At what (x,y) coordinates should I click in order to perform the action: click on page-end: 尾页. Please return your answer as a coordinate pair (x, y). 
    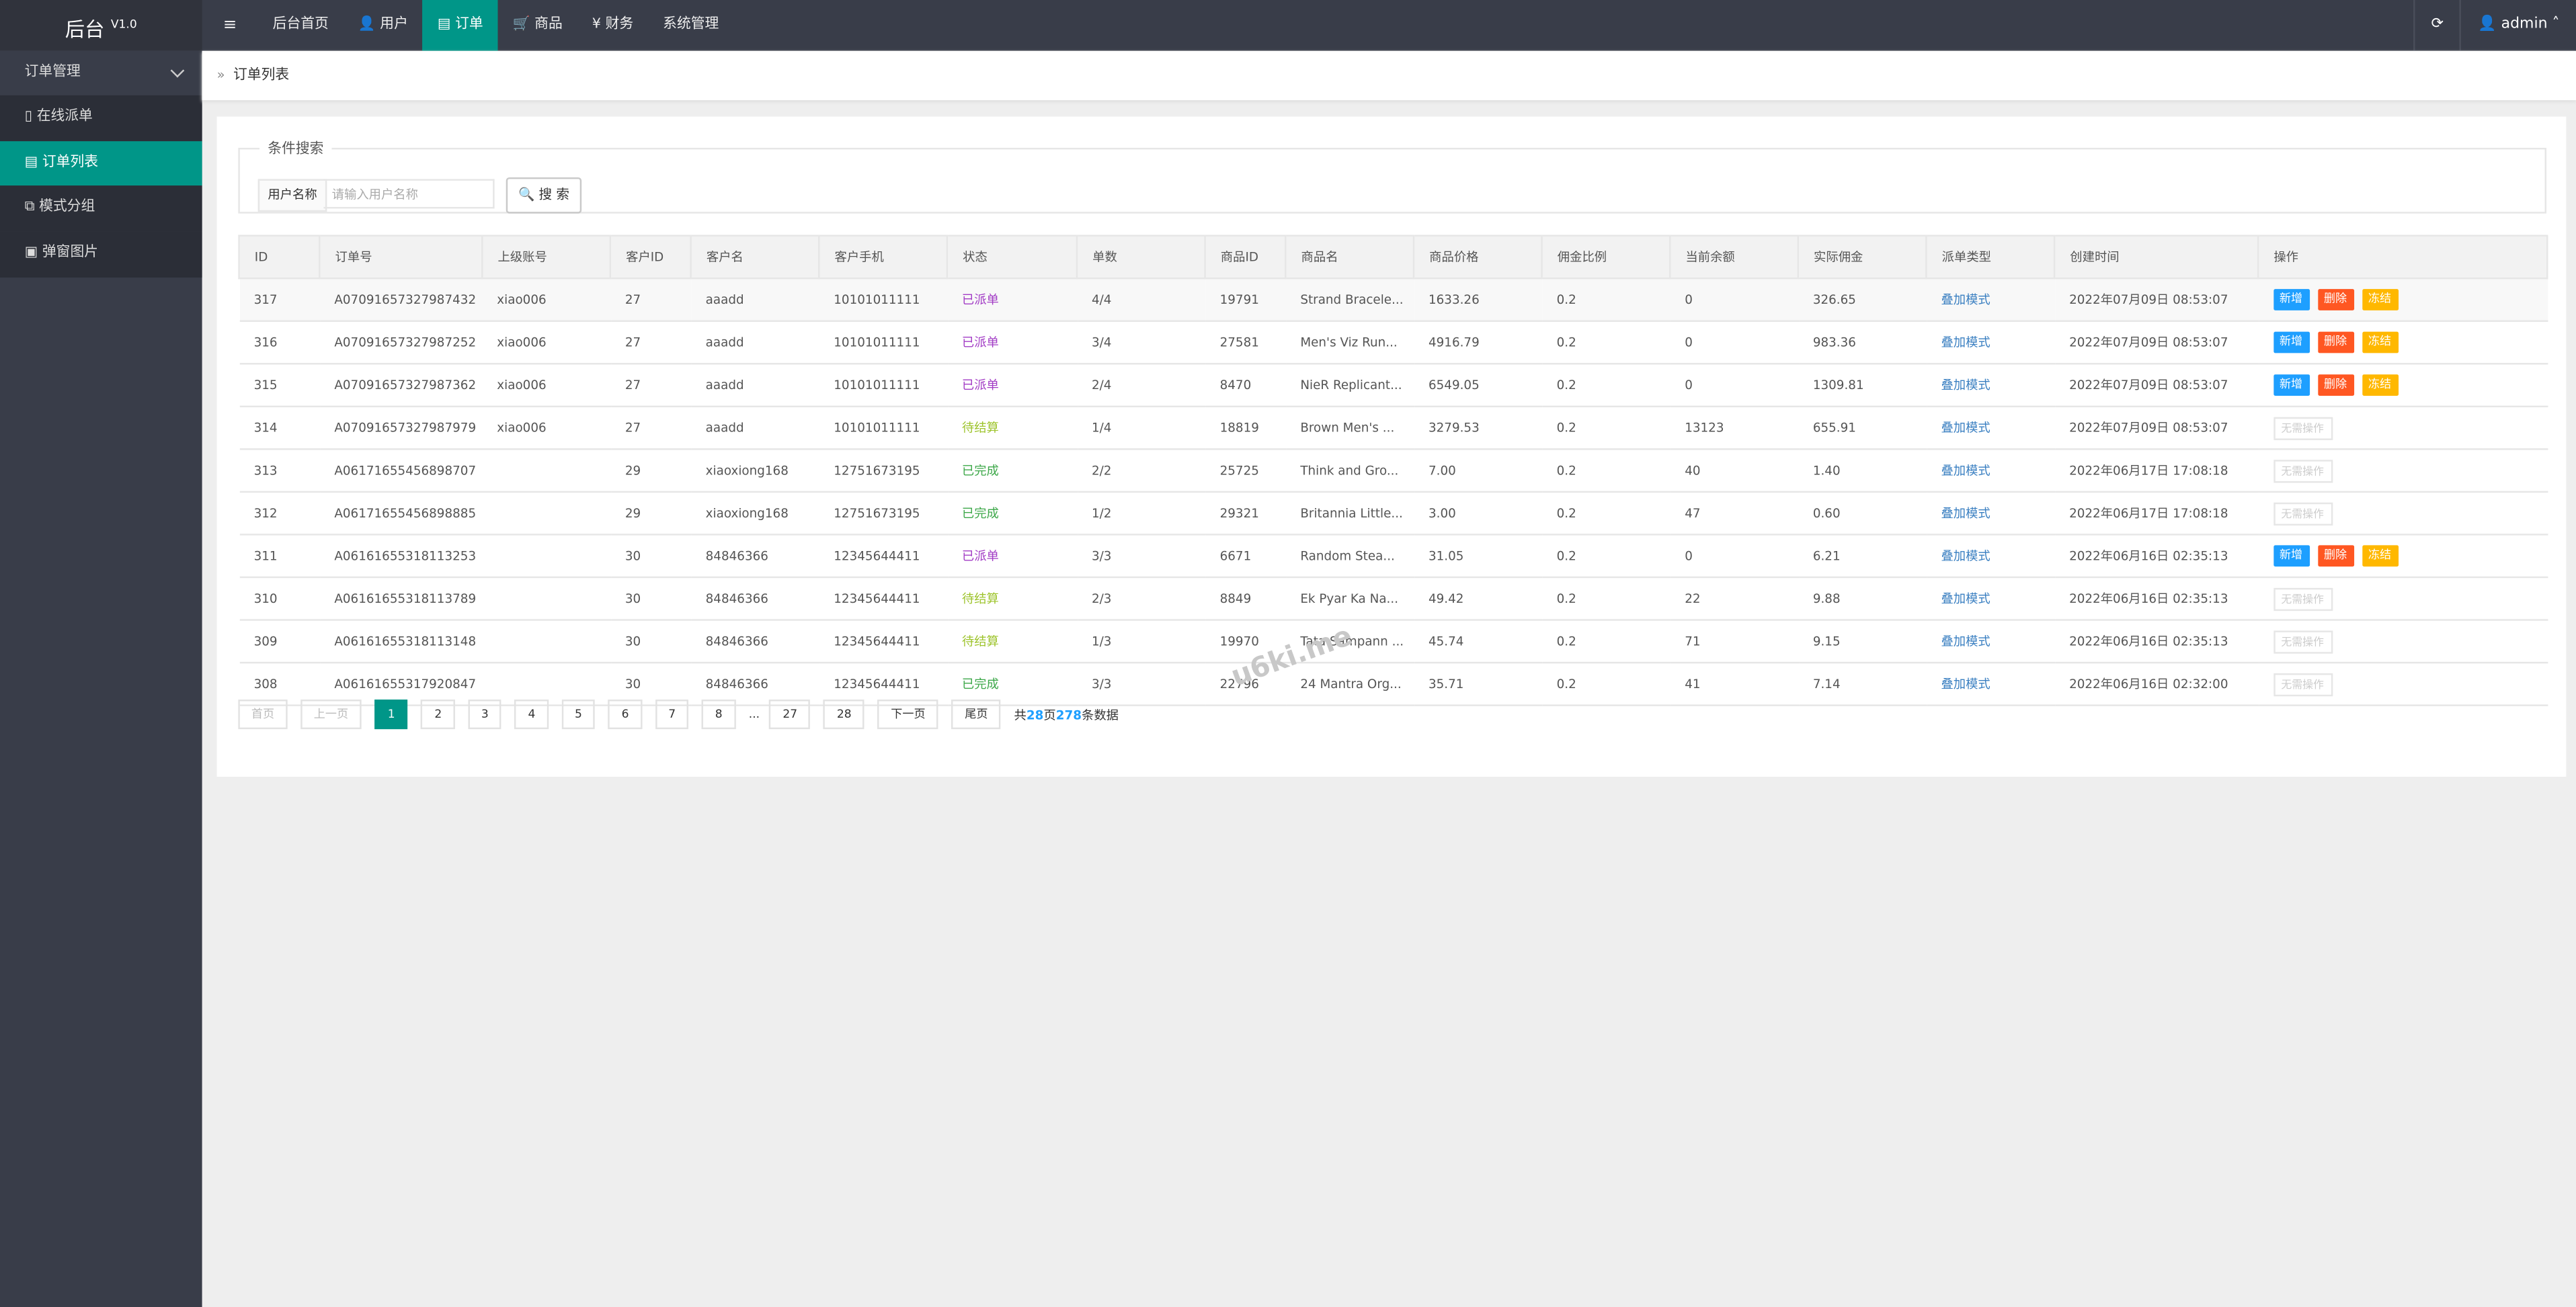
    Looking at the image, I should click on (976, 715).